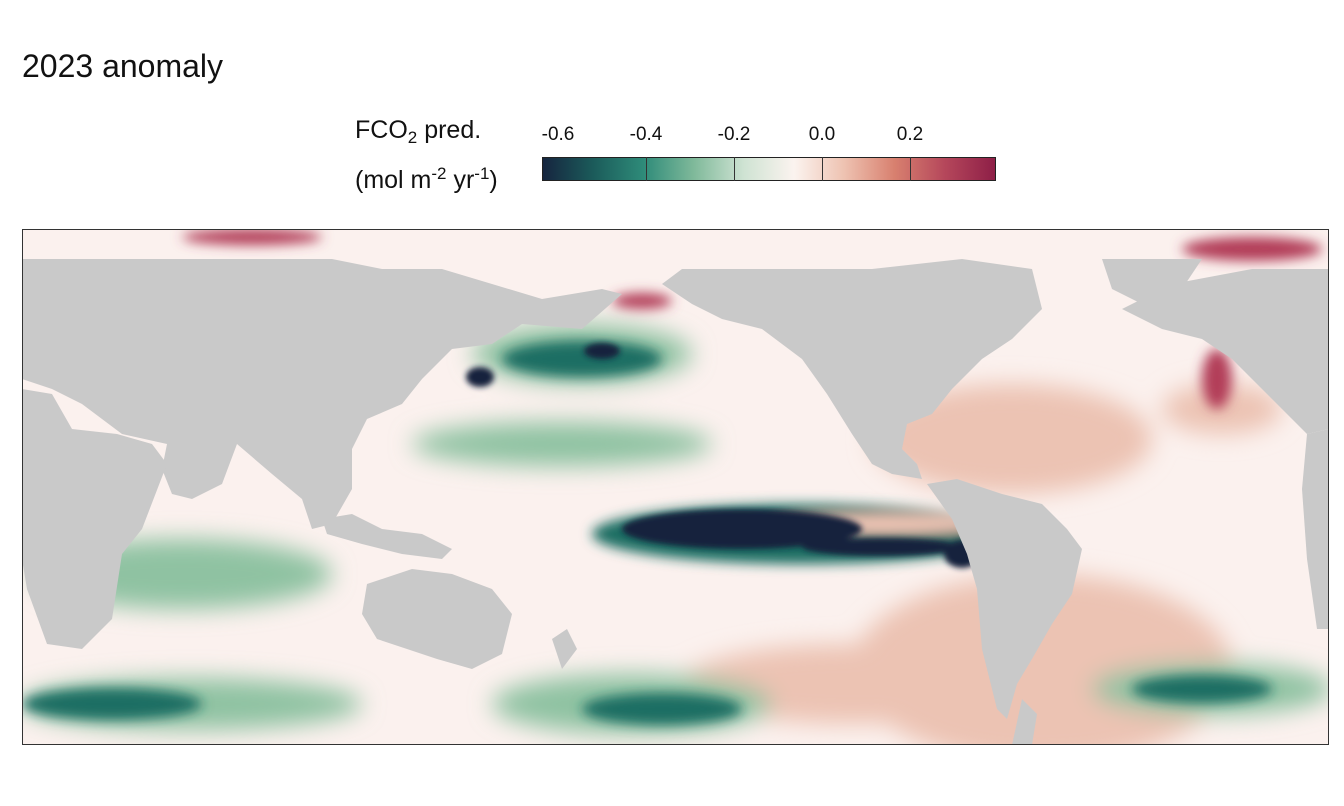 This screenshot has height=806, width=1344. Describe the element at coordinates (564, 649) in the screenshot. I see `new-zealand` at that location.